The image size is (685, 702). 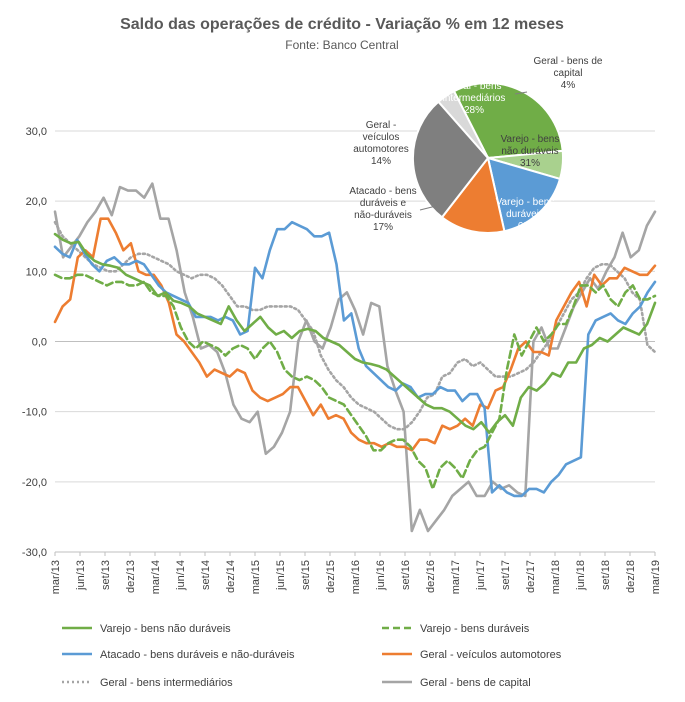 I want to click on pie-label-2: Atacado - bens duráveis e não-duráveis 17%, so click(x=382, y=209).